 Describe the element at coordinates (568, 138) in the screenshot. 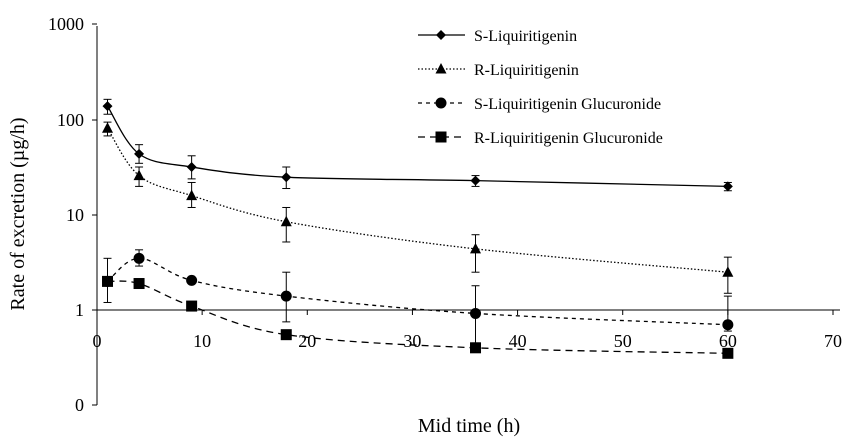

I see `legend-label: R-Liquiritigenin Glucuronide` at that location.